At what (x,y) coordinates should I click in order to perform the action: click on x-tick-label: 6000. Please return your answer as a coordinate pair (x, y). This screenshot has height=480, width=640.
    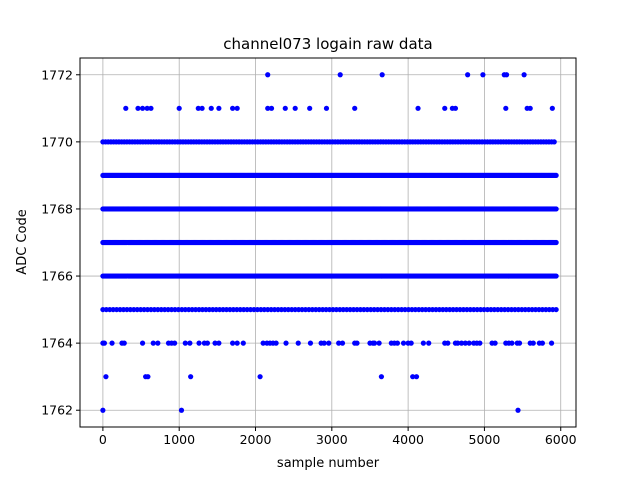
    Looking at the image, I should click on (561, 439).